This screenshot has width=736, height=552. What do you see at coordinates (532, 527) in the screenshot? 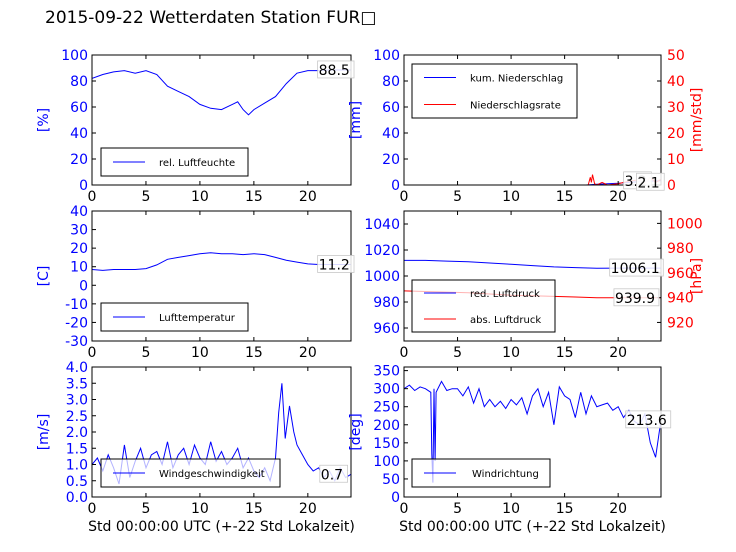
I see `x-axis-label: Std 00:00:00 UTC (+-22 Std Lokalzeit)` at bounding box center [532, 527].